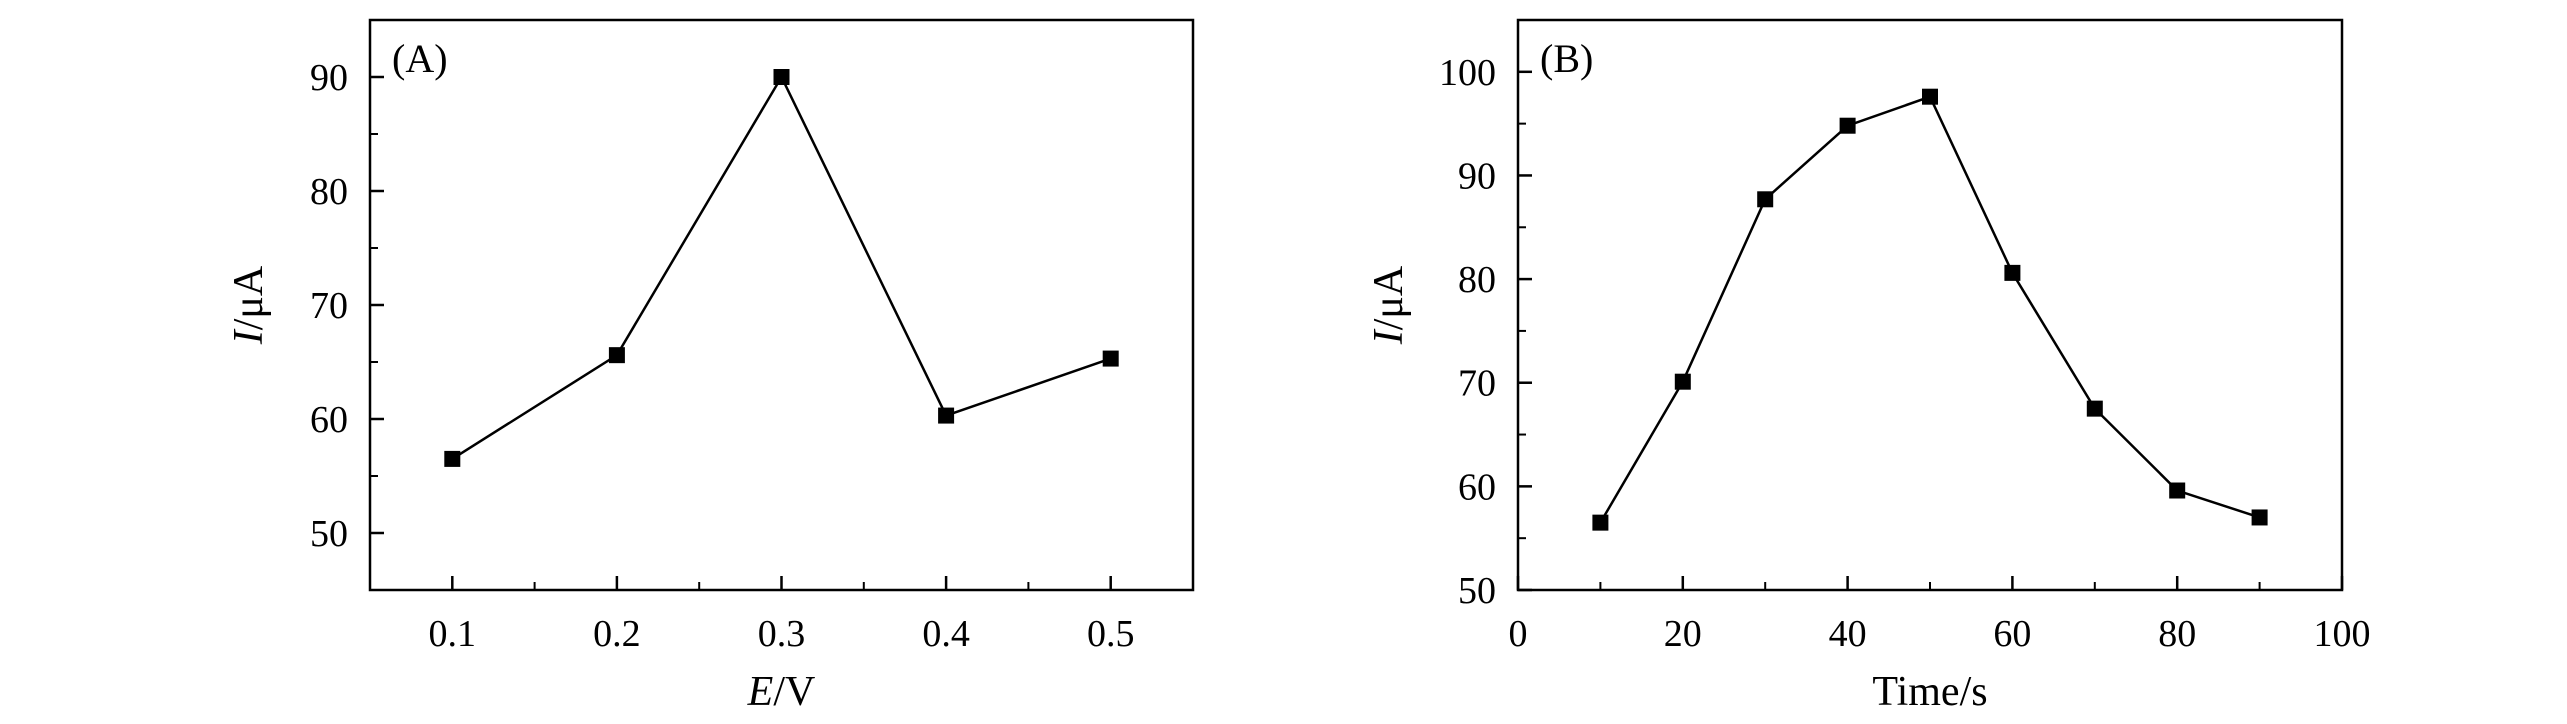  I want to click on x-tick-label: 0.2, so click(617, 634).